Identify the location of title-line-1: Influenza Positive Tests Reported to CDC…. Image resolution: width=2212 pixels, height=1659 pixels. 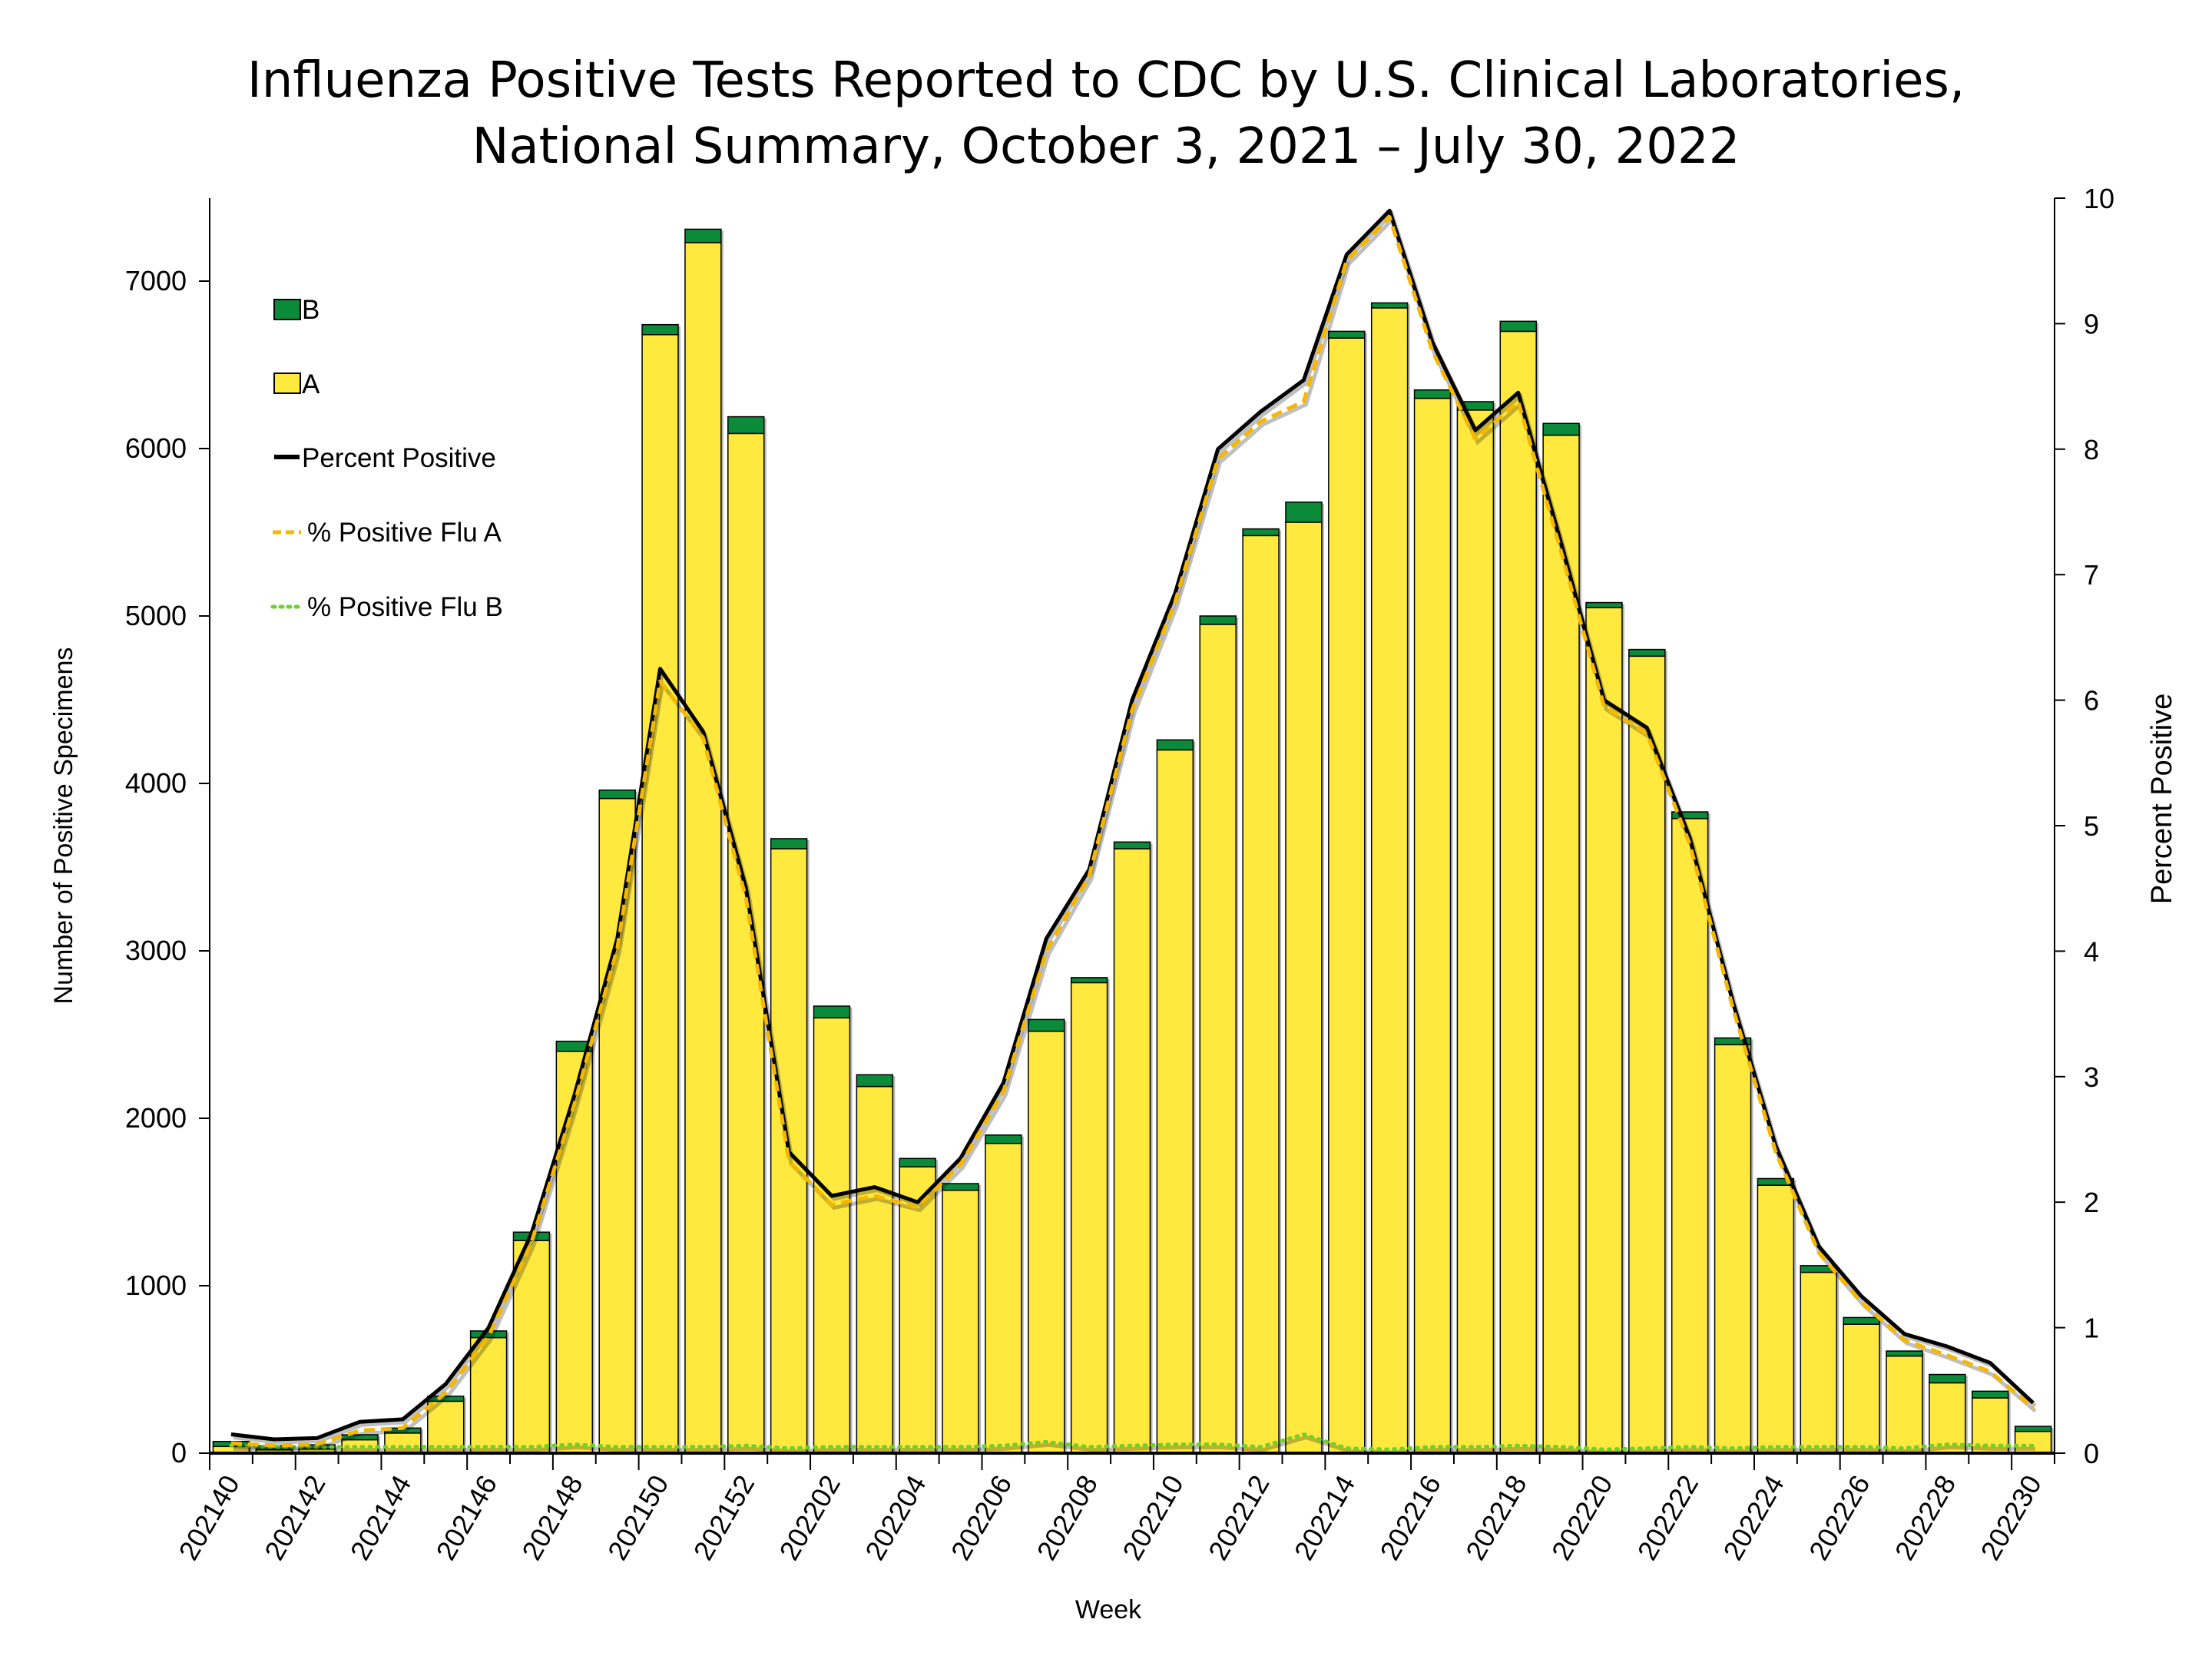
(1106, 81).